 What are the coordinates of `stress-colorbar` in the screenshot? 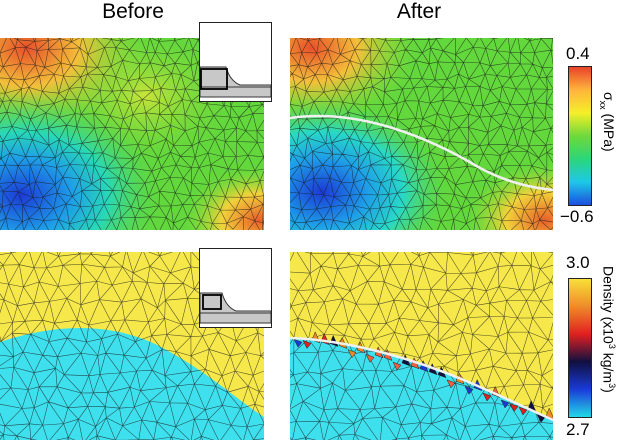 It's located at (580, 136).